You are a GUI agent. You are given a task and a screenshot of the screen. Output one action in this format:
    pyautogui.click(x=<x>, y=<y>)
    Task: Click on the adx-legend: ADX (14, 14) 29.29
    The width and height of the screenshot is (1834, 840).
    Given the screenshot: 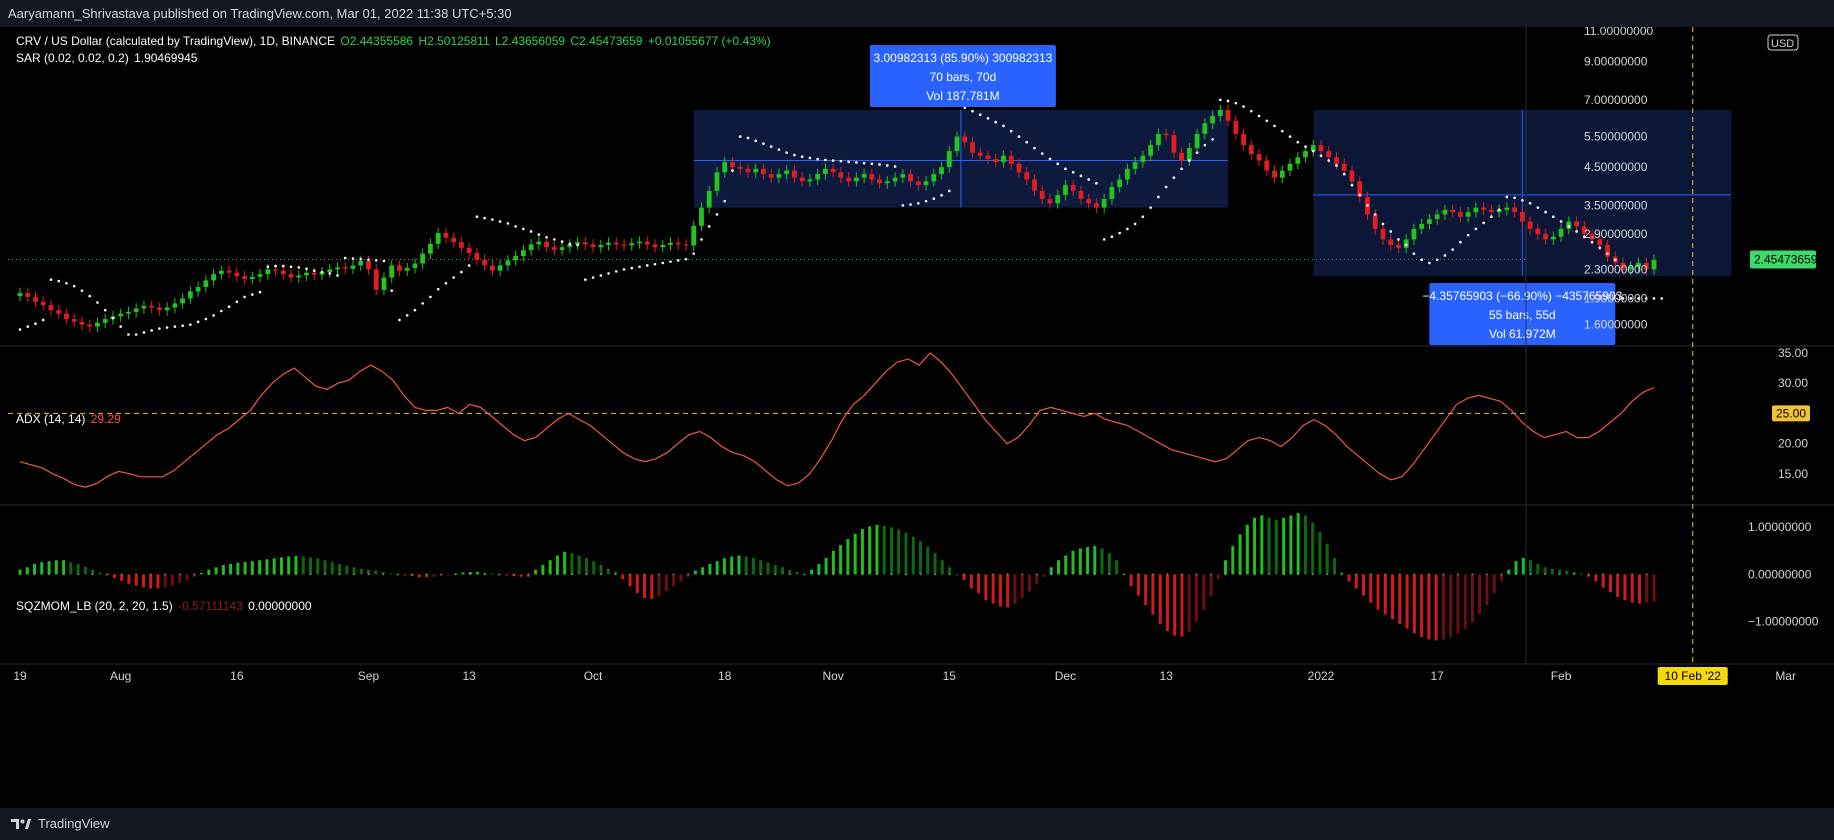 What is the action you would take?
    pyautogui.click(x=69, y=419)
    